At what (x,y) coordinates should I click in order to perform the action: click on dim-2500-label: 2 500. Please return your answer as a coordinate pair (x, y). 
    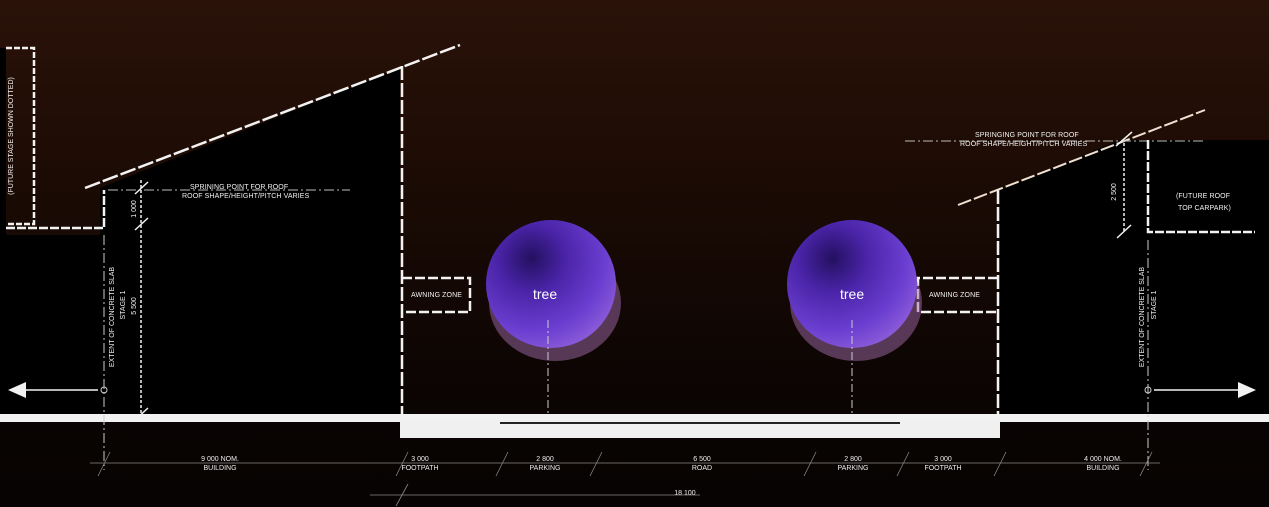
    Looking at the image, I should click on (1114, 192).